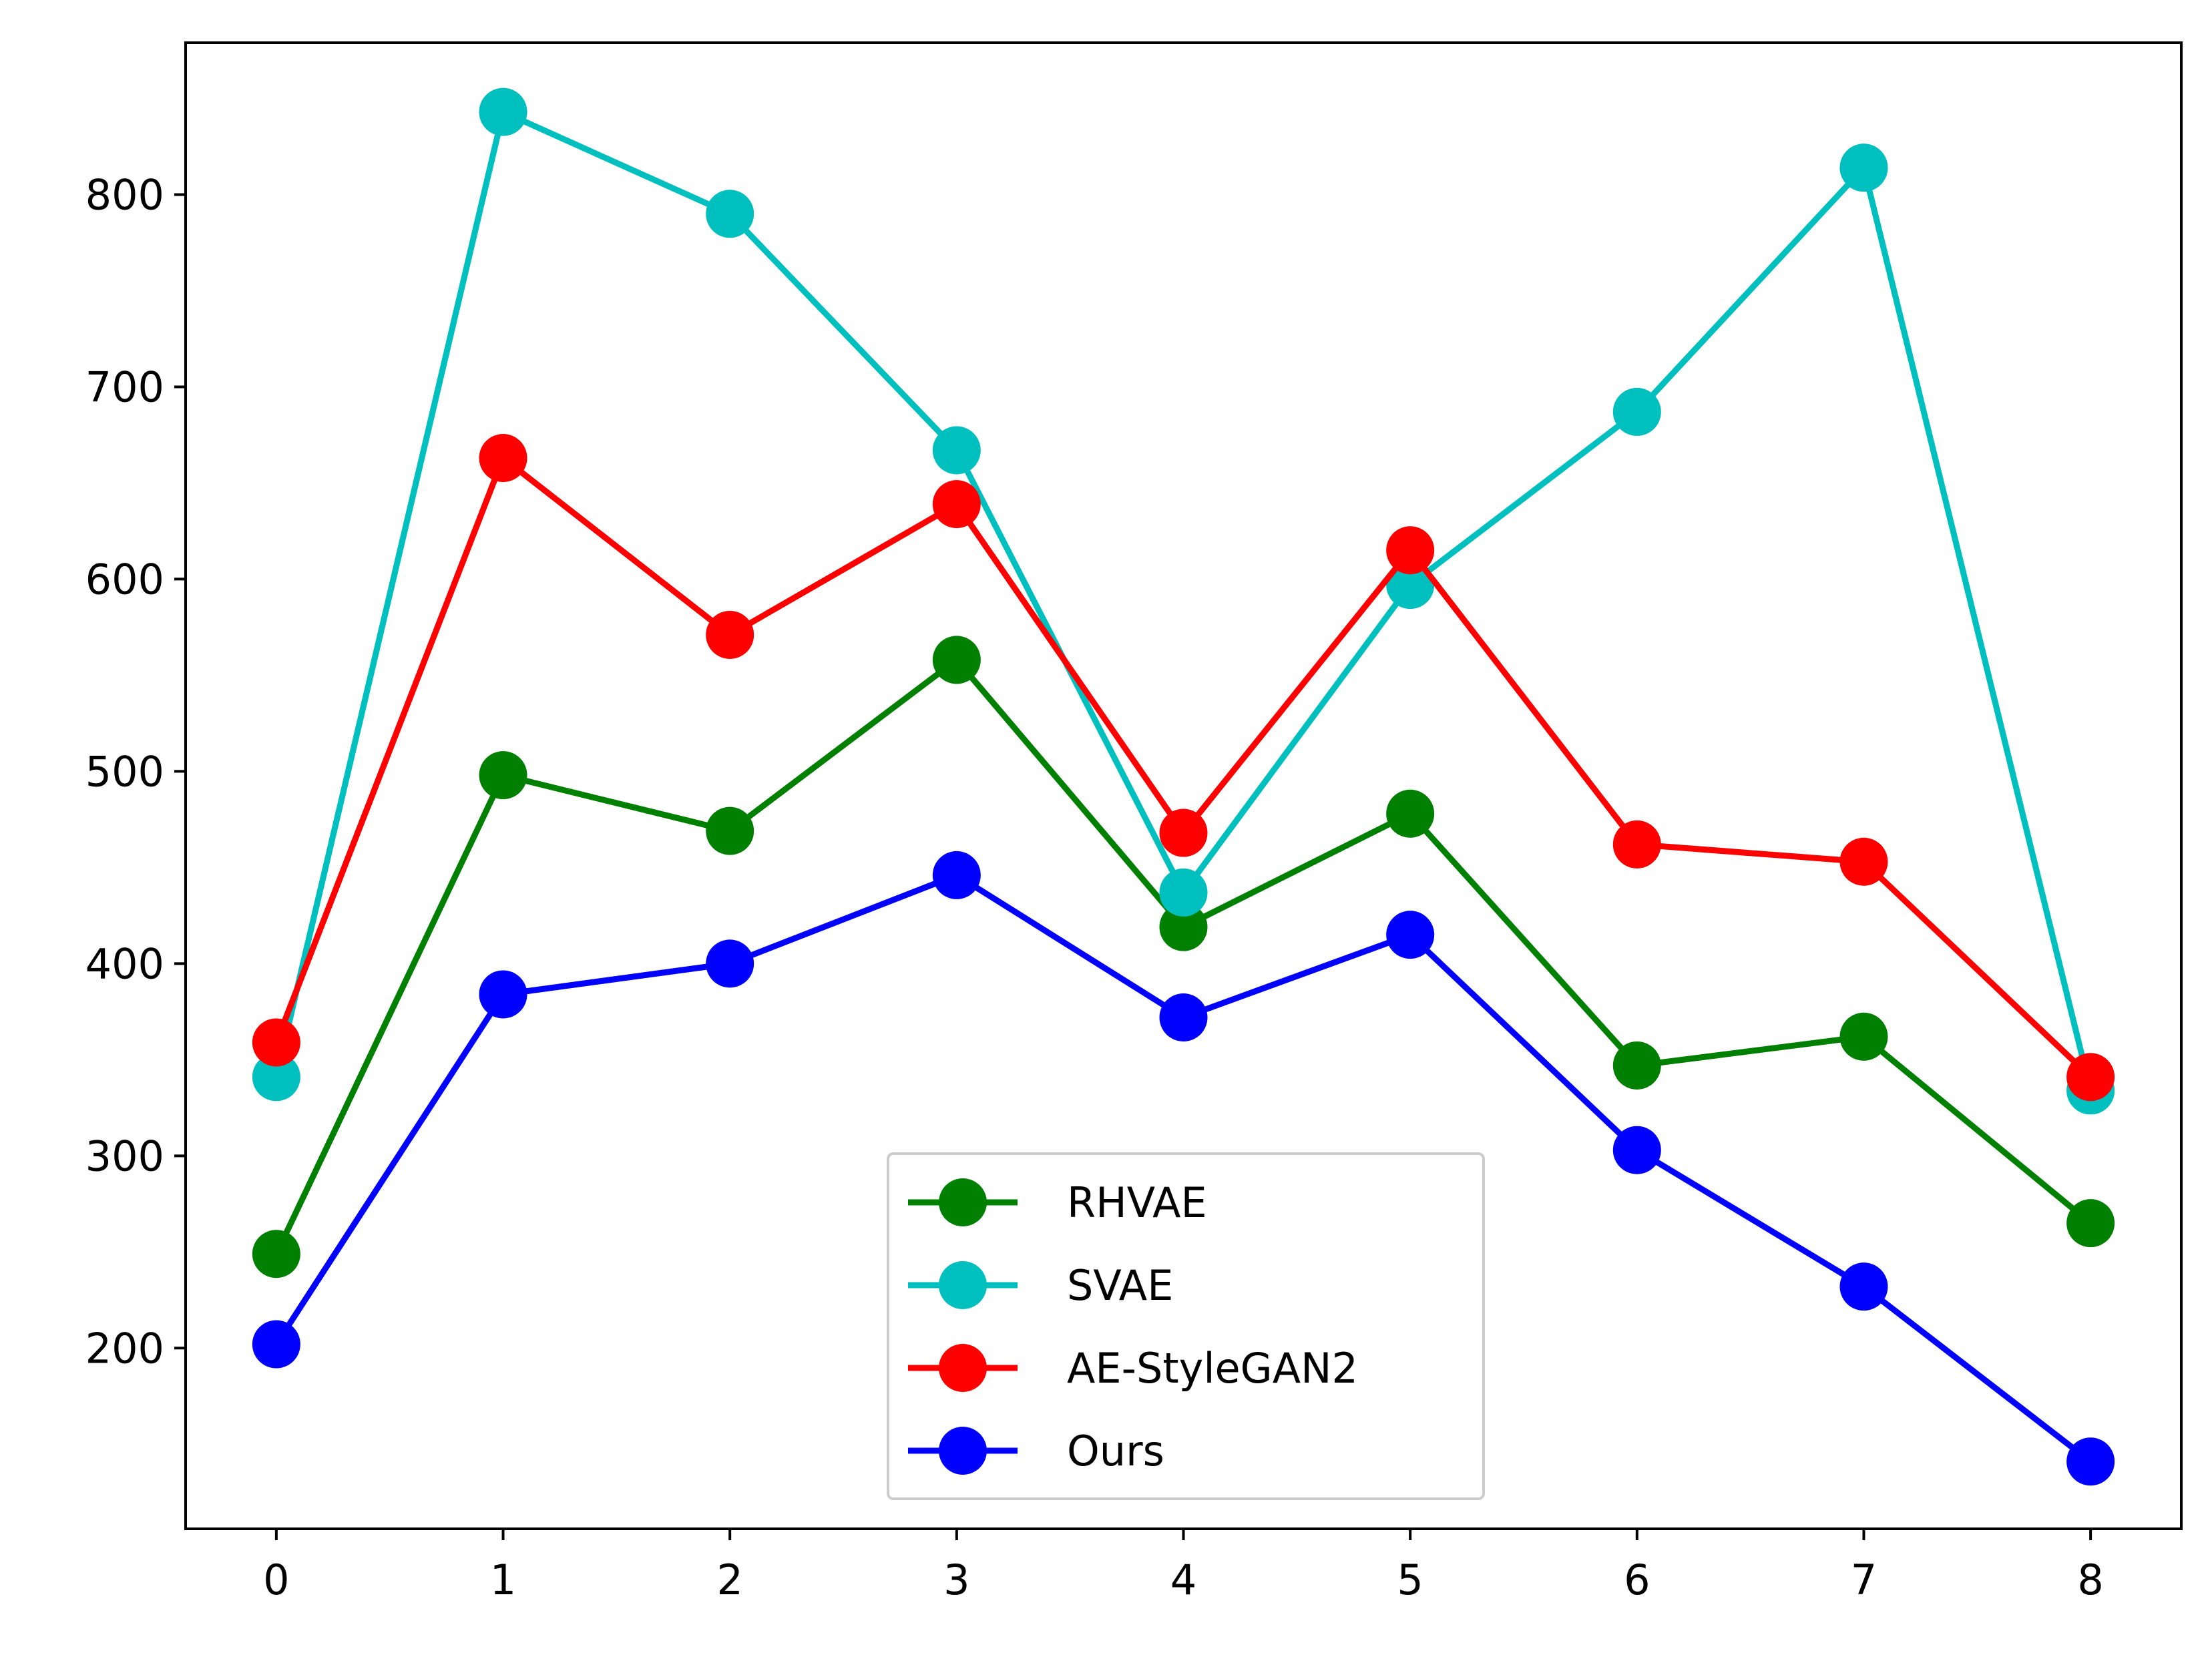 This screenshot has width=2212, height=1653. I want to click on legend-label: RHVAE, so click(1137, 1202).